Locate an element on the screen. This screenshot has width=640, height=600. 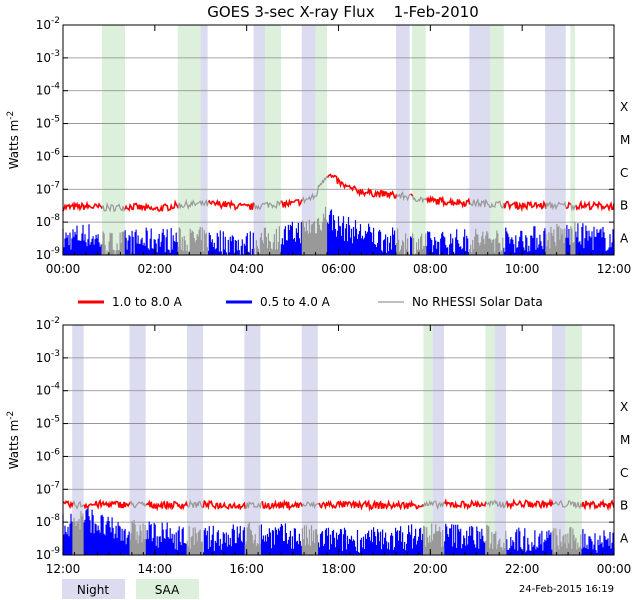
y-tick-label: 10⁻⁶ is located at coordinates (48, 155).